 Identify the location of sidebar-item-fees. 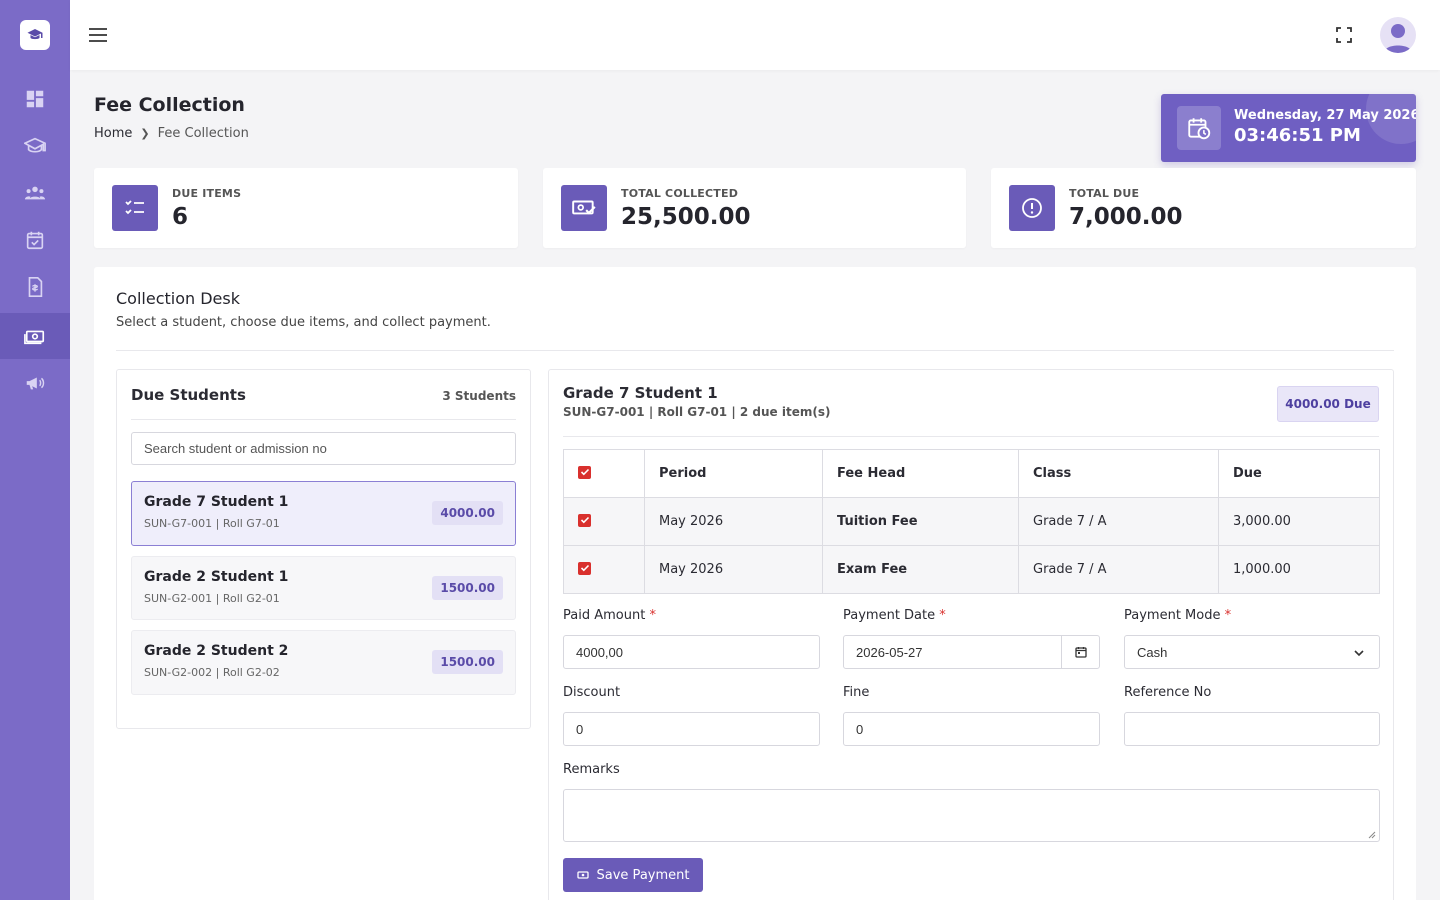
(35, 336).